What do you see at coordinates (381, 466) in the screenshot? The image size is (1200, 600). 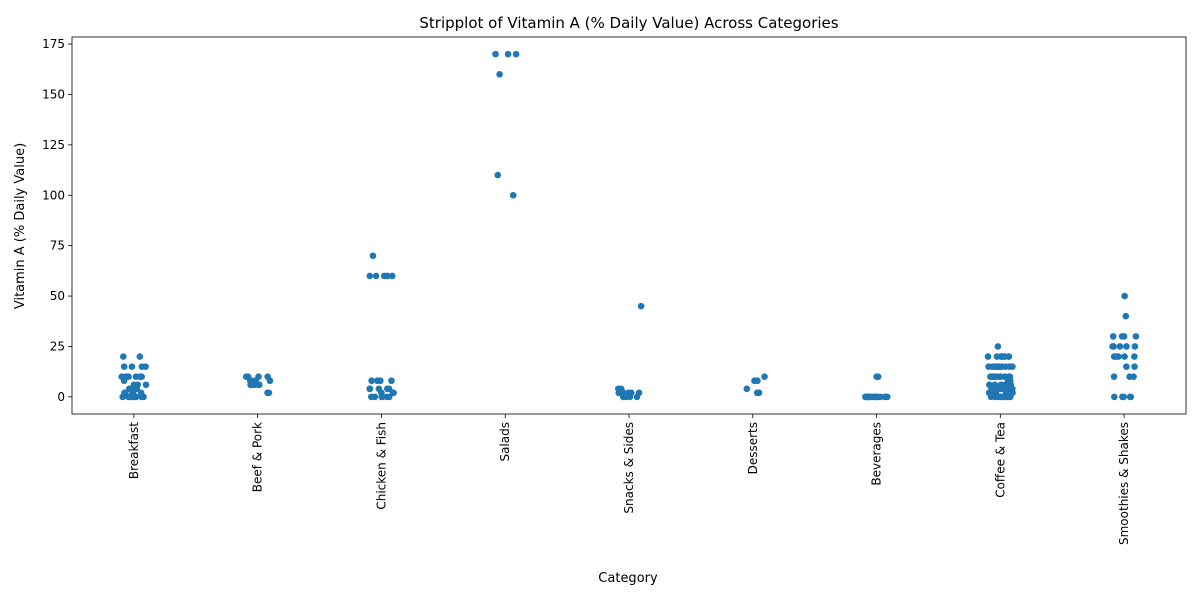 I see `x-tick-label: Chicken & Fish` at bounding box center [381, 466].